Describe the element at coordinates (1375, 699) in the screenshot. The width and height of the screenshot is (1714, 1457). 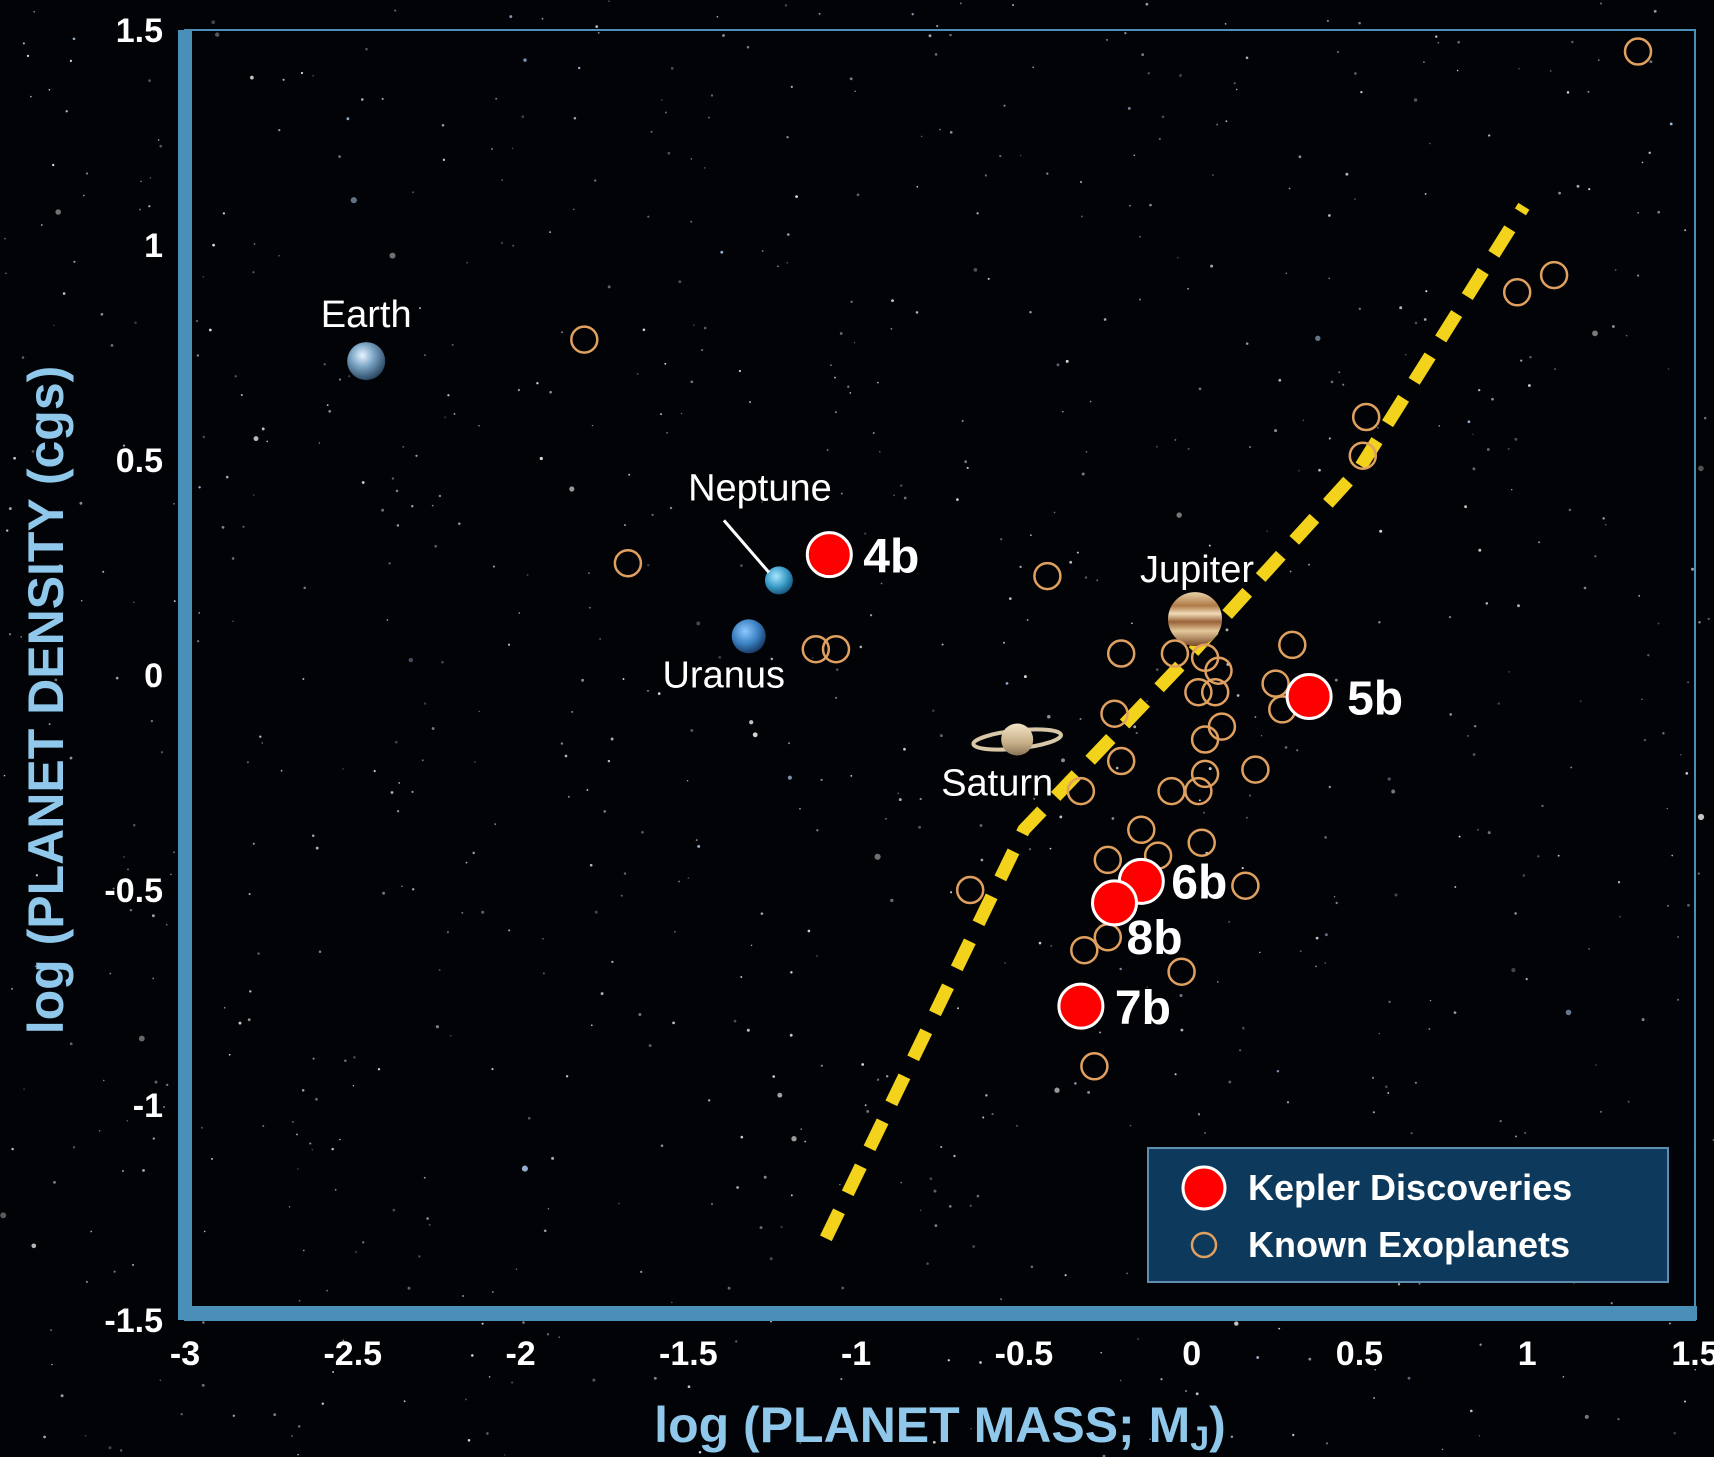
I see `kepler-point-label: 5b` at that location.